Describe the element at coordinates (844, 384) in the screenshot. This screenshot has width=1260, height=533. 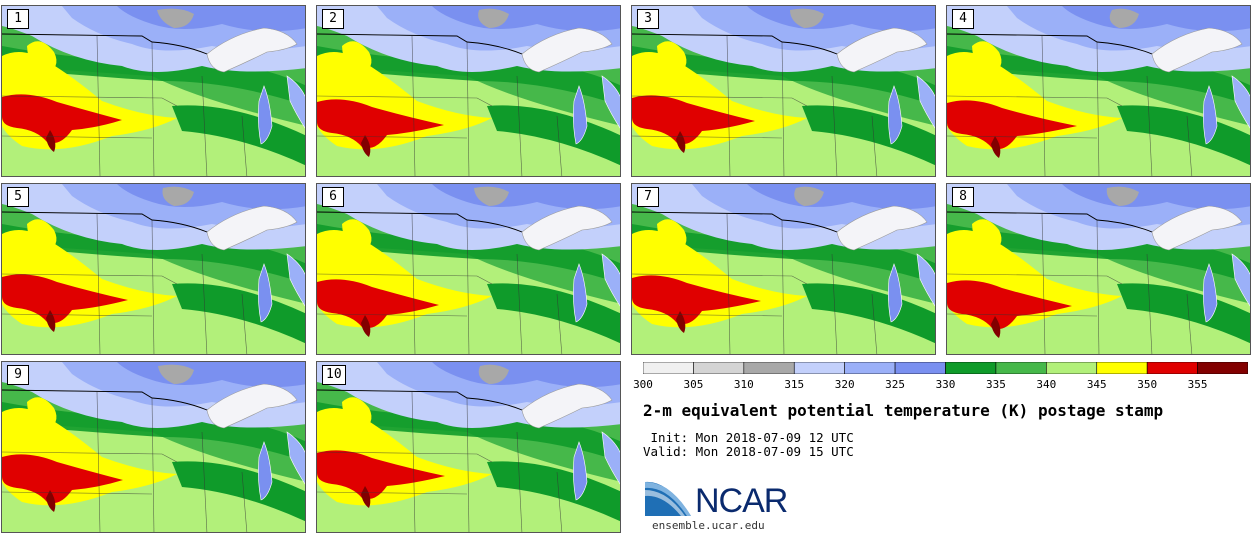
I see `colorbar-tick-label: 320` at that location.